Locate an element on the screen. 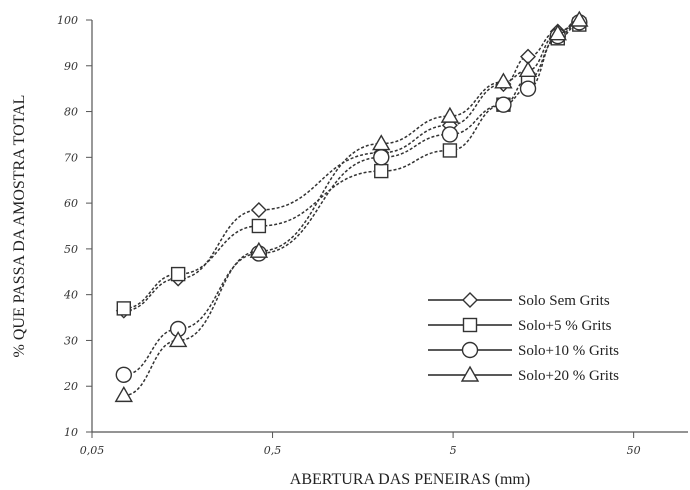 The image size is (690, 490). legend-item: Solo+20 % Grits is located at coordinates (523, 374).